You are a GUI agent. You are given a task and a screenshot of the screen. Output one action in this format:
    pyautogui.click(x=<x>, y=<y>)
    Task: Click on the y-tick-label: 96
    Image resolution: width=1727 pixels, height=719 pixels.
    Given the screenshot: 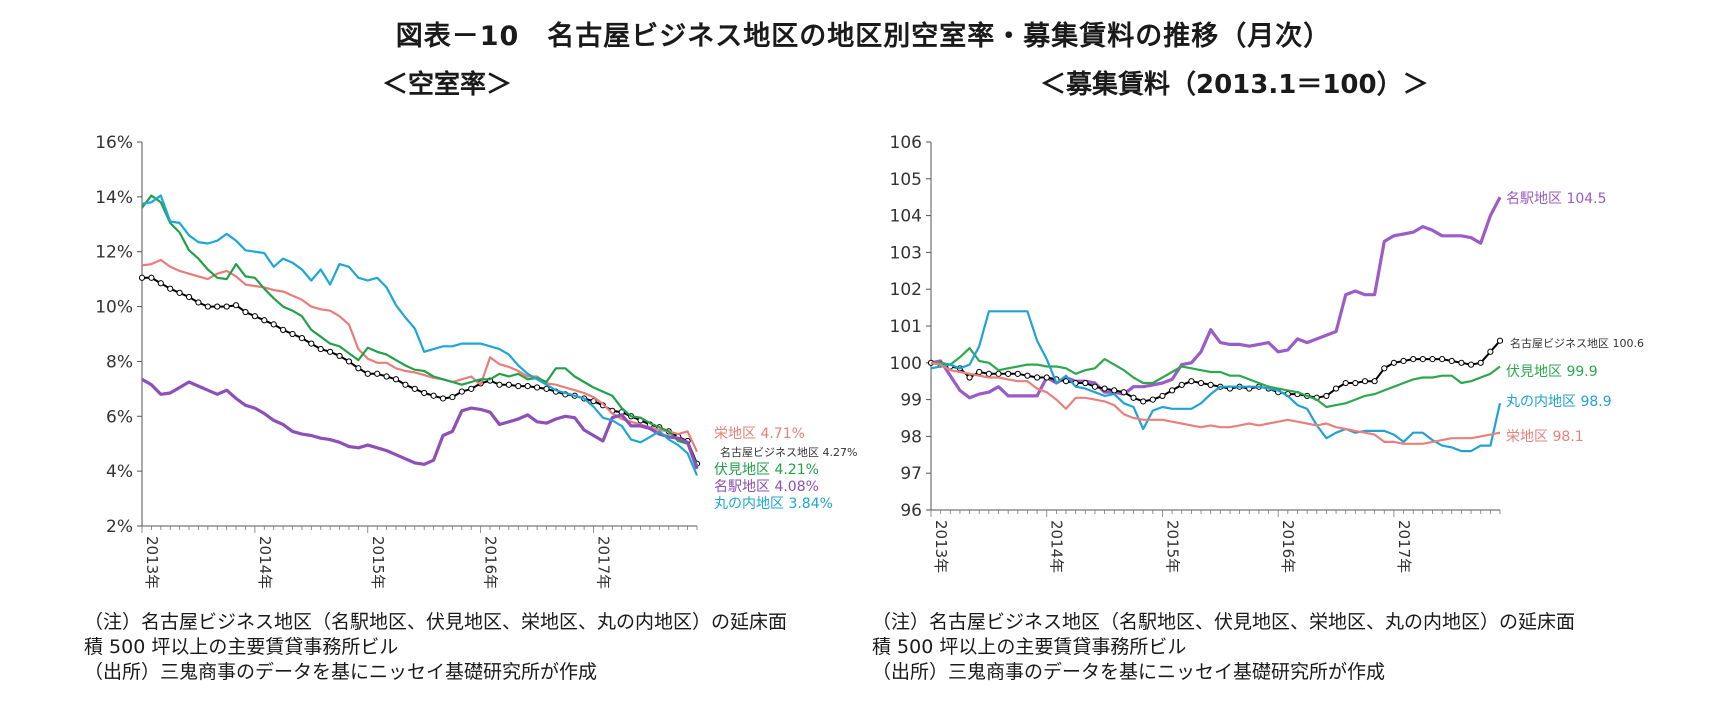 What is the action you would take?
    pyautogui.click(x=911, y=511)
    